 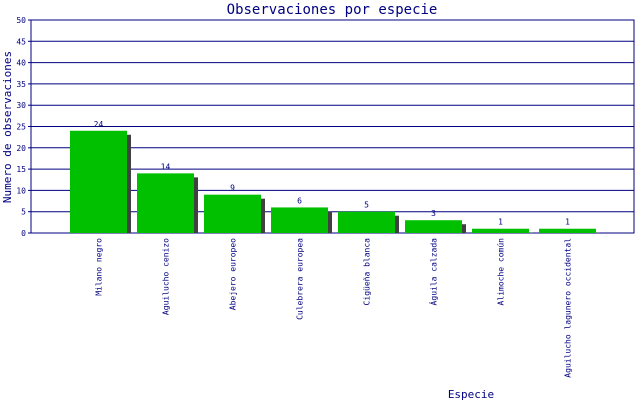 I want to click on x-tick-label: Aguilucho lagunero occidental, so click(x=568, y=308).